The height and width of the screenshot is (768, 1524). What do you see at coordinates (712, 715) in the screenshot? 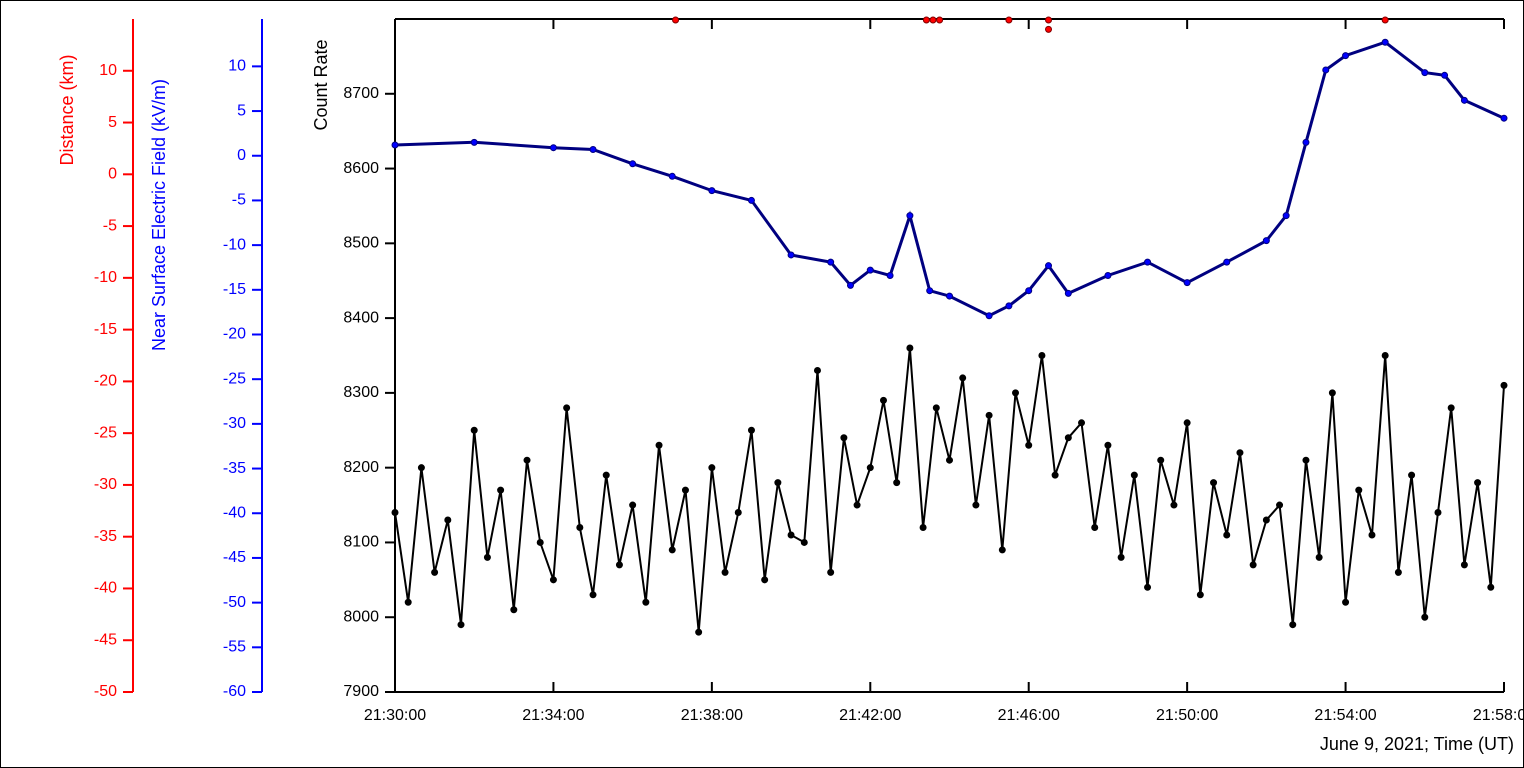
I see `x-tick-label: 21:38:00` at bounding box center [712, 715].